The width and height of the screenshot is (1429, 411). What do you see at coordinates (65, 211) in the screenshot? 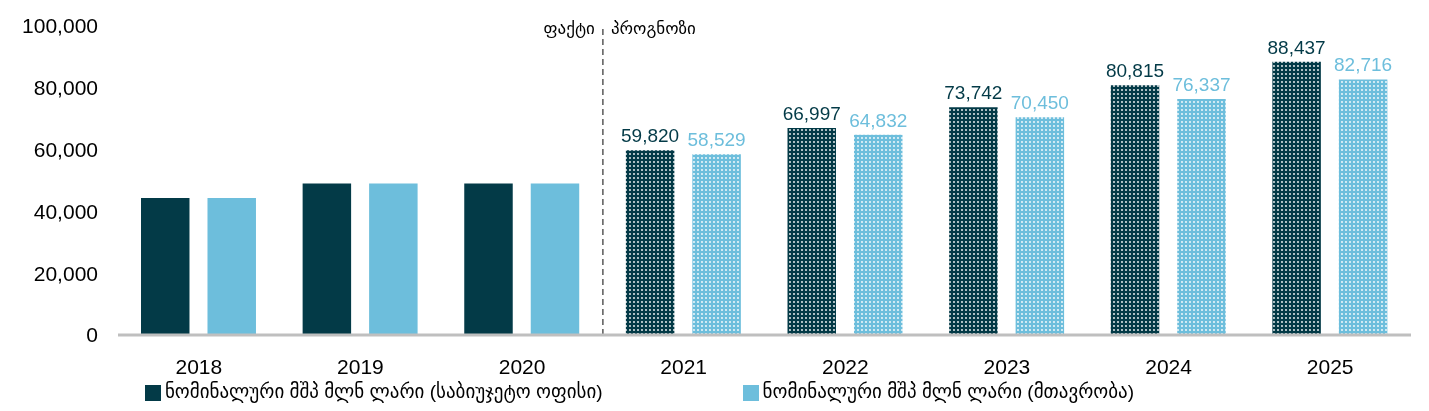
I see `y-tick-label: 40,000` at bounding box center [65, 211].